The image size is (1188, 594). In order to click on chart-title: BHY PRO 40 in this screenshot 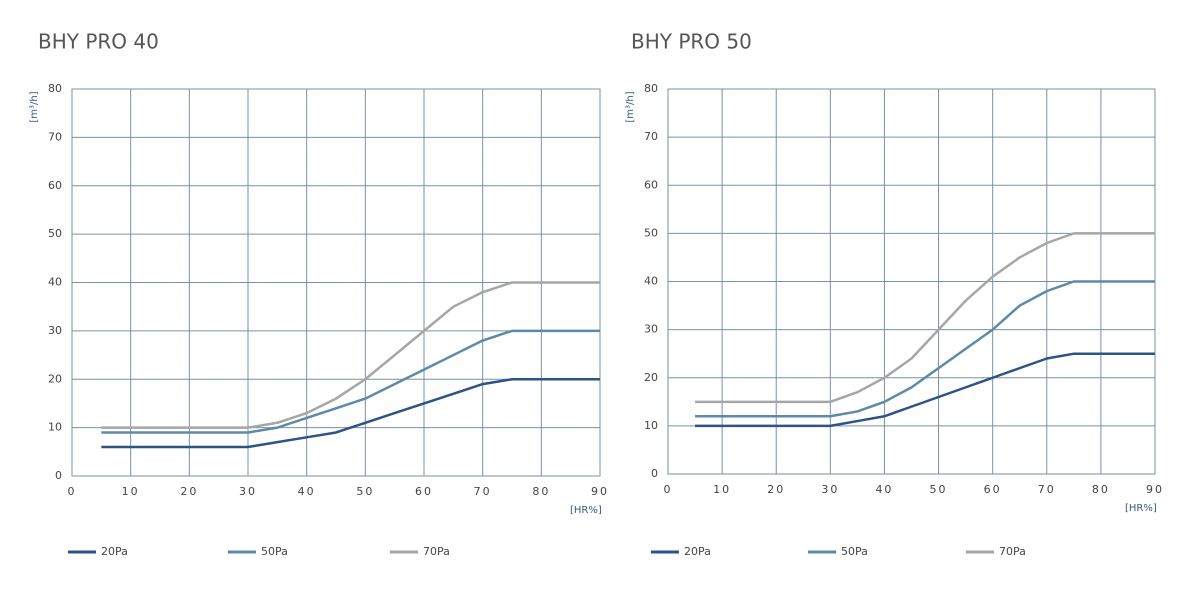, I will do `click(98, 42)`.